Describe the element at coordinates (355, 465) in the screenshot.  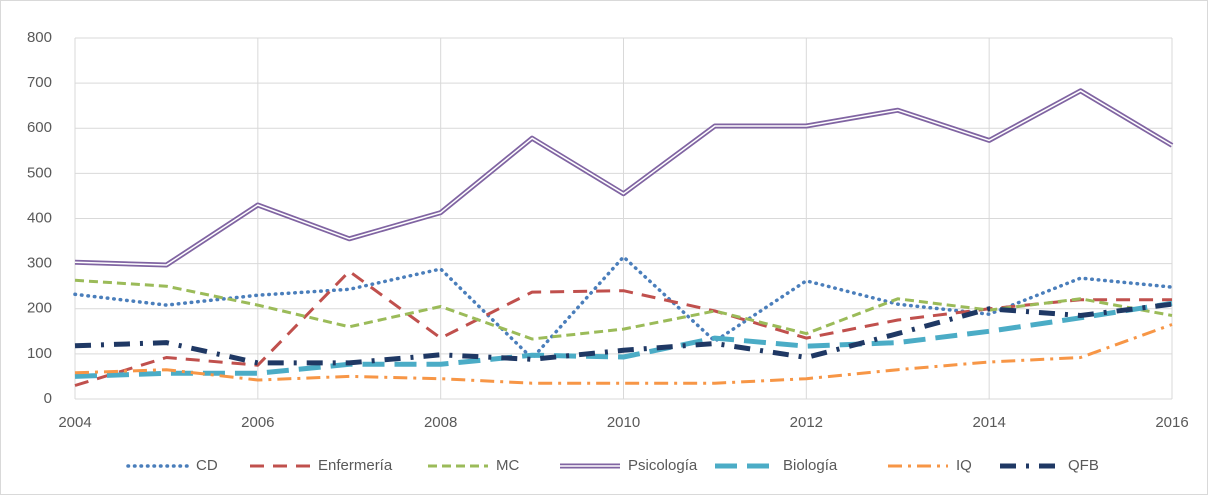
I see `legend-label: Enfermería` at that location.